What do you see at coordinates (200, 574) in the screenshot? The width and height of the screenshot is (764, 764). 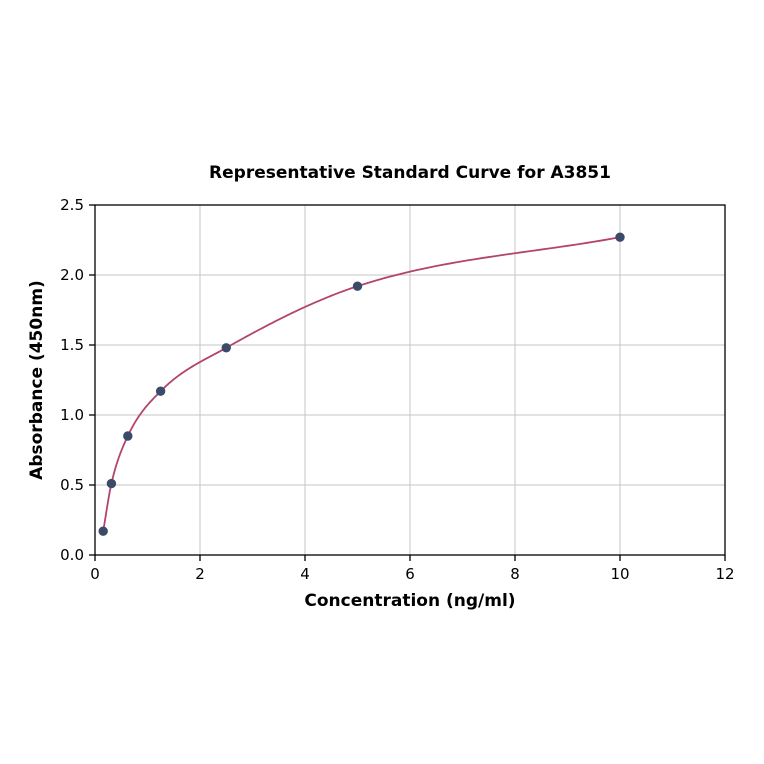 I see `x-tick-label: 2` at bounding box center [200, 574].